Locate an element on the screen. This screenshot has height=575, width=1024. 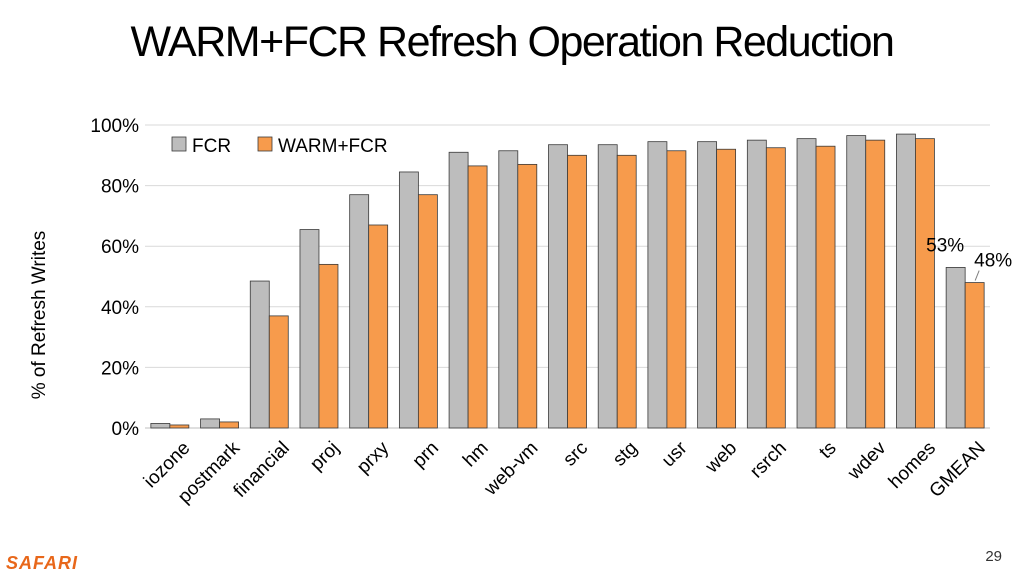
bar-warm-fcr-postmark is located at coordinates (229, 425).